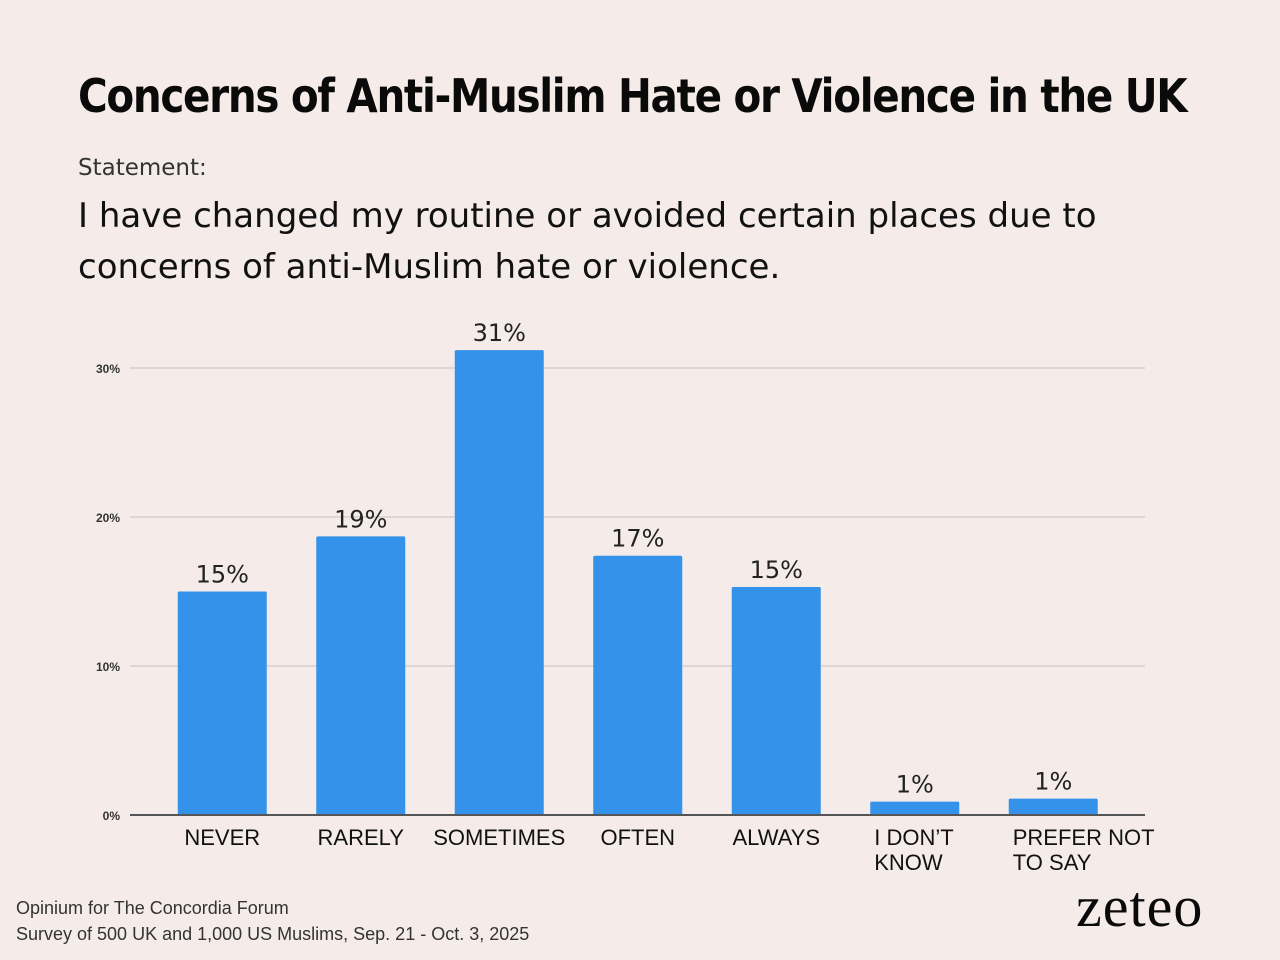 This screenshot has height=960, width=1280. I want to click on x-category-label: OFTEN, so click(637, 837).